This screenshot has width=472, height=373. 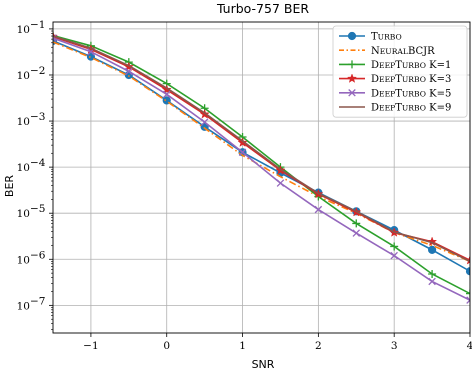 I want to click on y-tick-label: 10 −5, so click(x=31, y=211).